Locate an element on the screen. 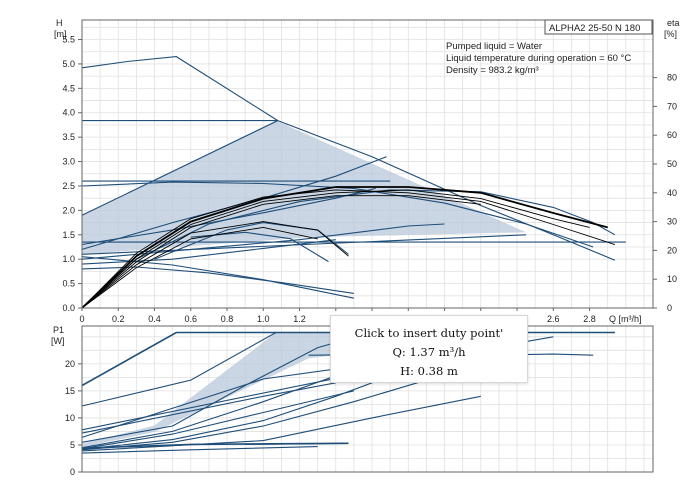  head-y-tick-label: 4.0 is located at coordinates (68, 113).